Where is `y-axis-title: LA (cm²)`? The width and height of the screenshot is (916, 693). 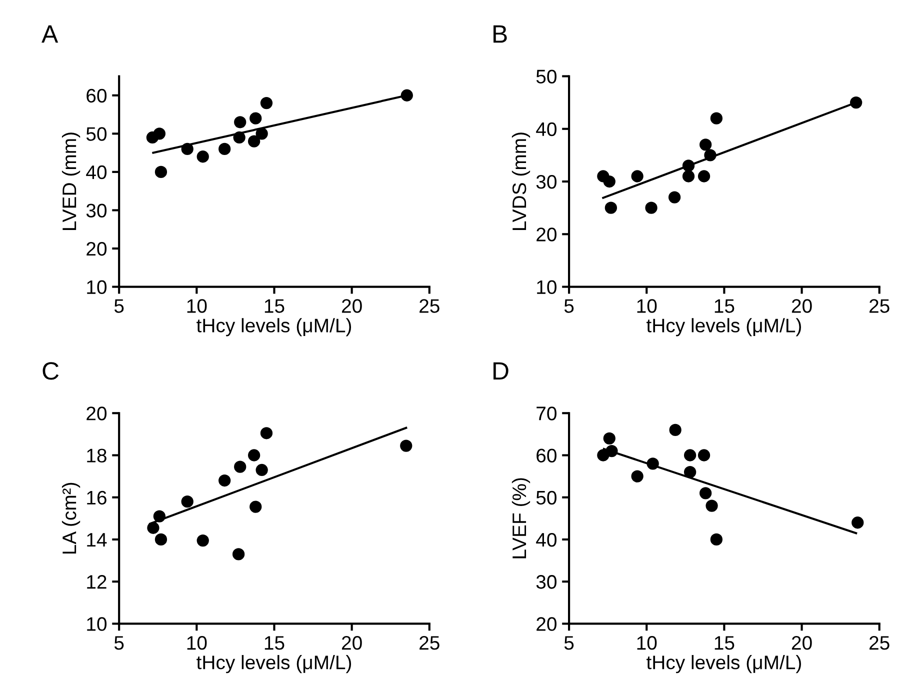 y-axis-title: LA (cm²) is located at coordinates (71, 518).